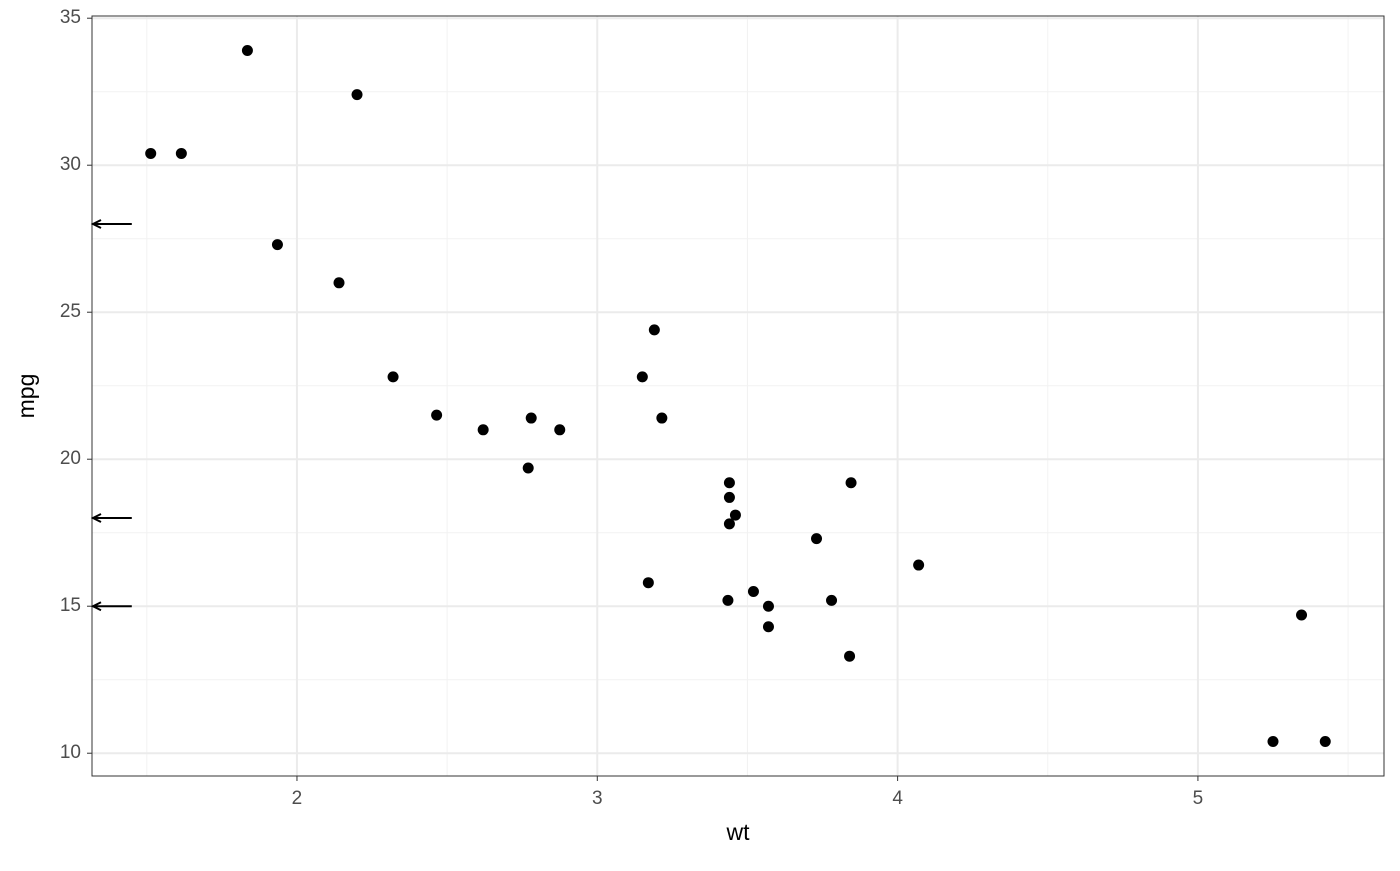 This screenshot has height=871, width=1400. I want to click on y-tick-label: 35, so click(70, 17).